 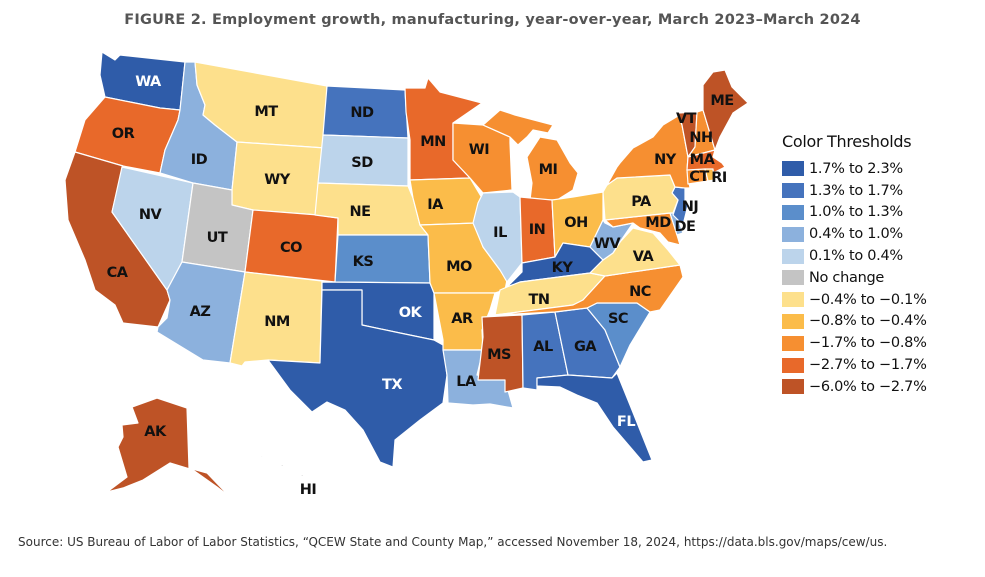 What do you see at coordinates (686, 119) in the screenshot?
I see `state-label-vt: VT` at bounding box center [686, 119].